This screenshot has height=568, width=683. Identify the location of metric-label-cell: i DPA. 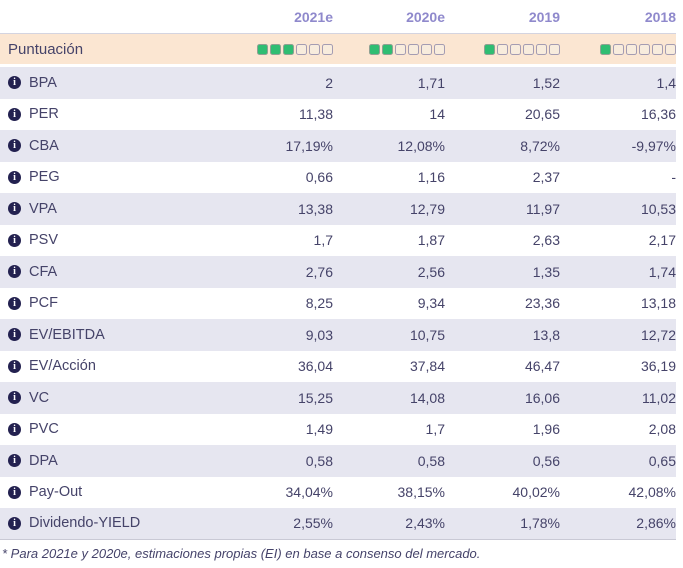
(110, 461).